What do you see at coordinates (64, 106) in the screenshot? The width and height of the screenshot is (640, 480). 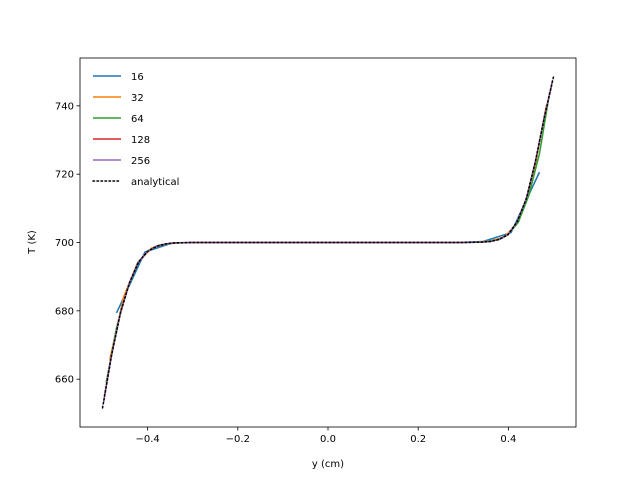 I see `y-tick-label: 740` at bounding box center [64, 106].